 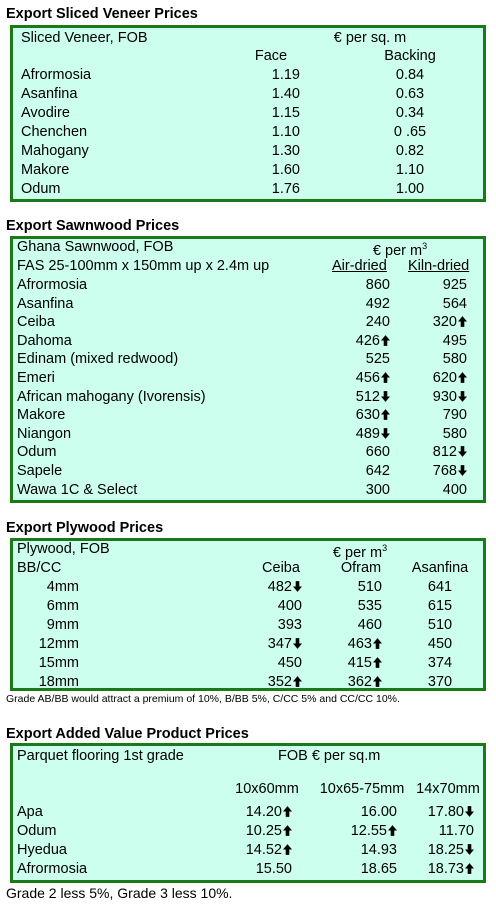 I want to click on sawnwood-row-name: Emeri, so click(x=36, y=378).